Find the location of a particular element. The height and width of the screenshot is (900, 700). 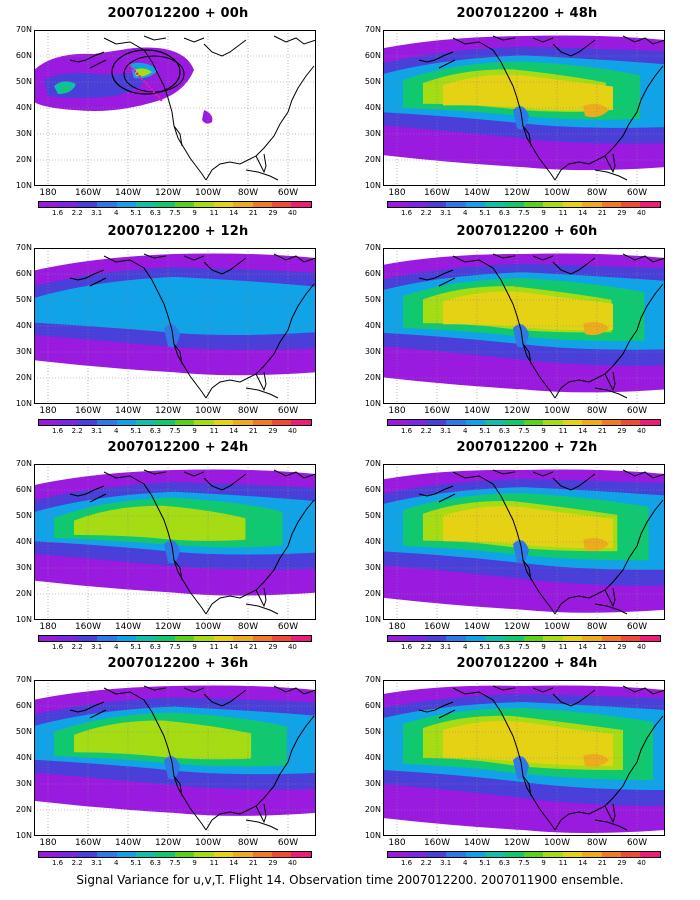

map-frame is located at coordinates (175, 326).